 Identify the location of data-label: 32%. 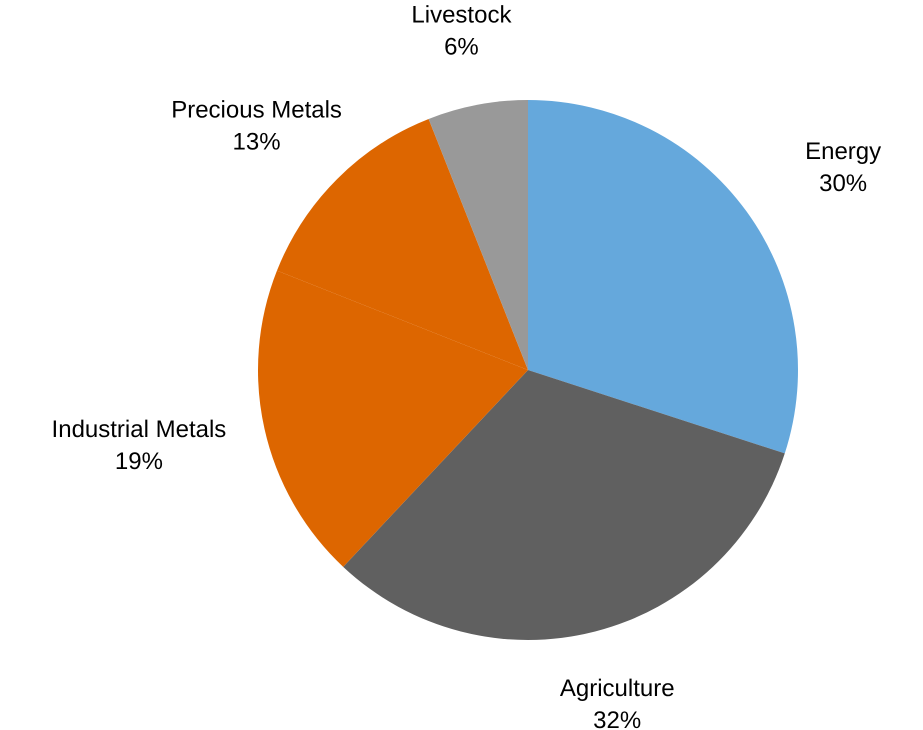
(617, 718).